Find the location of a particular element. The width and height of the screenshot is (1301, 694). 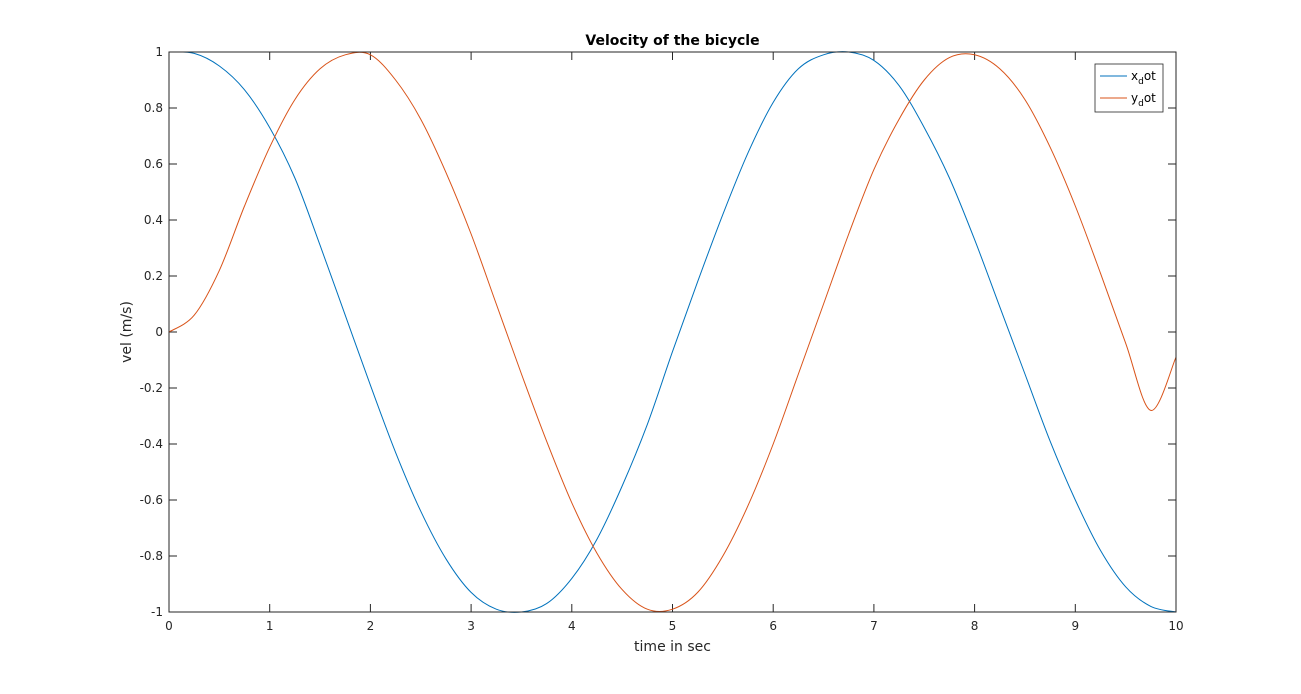

x-tick-labels: 0 1 2 3 4 5 6 7 8 9 10 is located at coordinates (674, 626).